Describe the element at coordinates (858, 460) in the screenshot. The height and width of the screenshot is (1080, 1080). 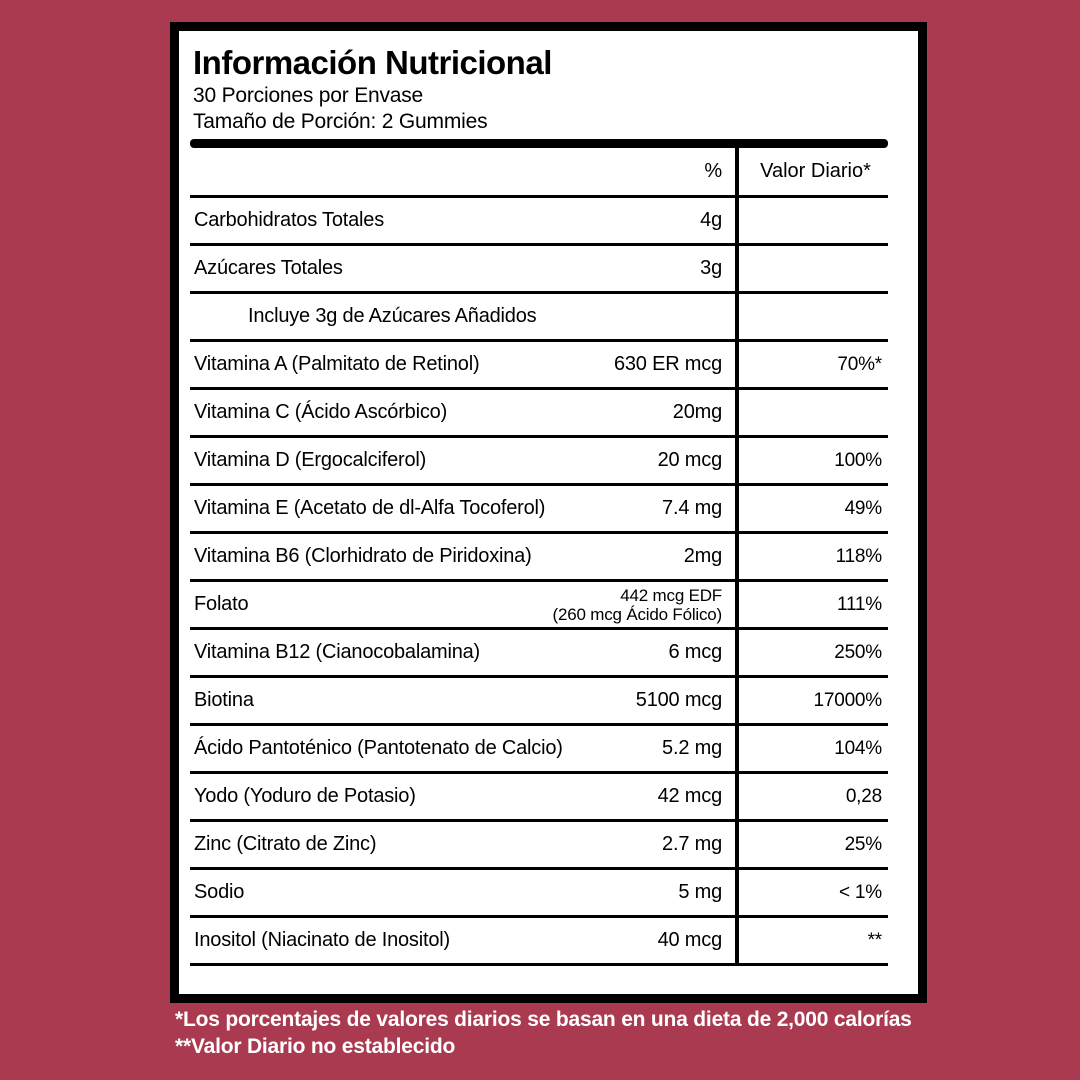
I see `nutrient-dv: 100%` at that location.